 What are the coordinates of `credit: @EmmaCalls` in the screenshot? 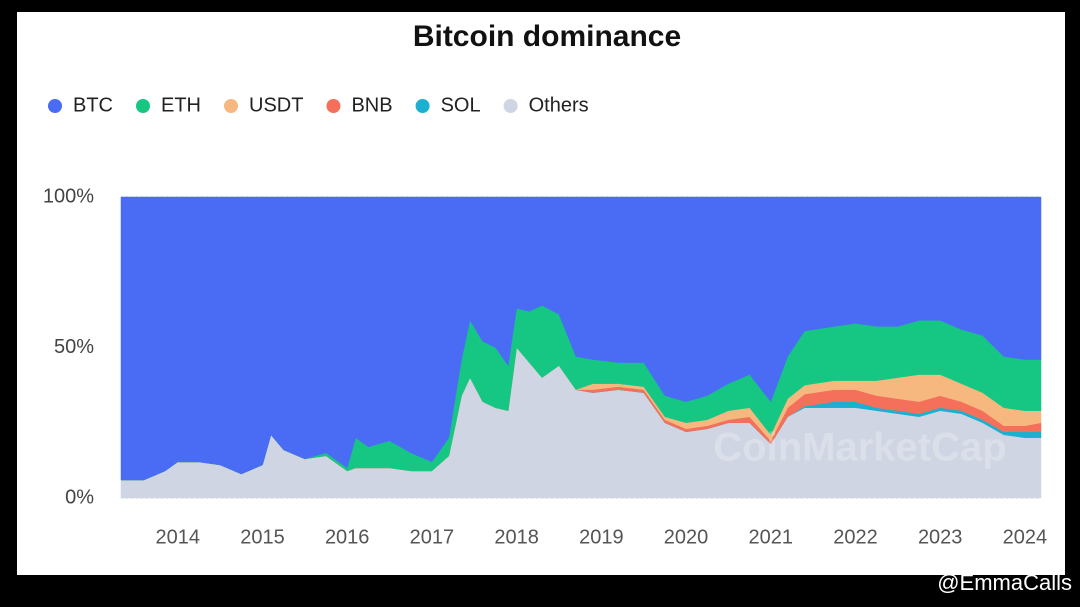 It's located at (1004, 582).